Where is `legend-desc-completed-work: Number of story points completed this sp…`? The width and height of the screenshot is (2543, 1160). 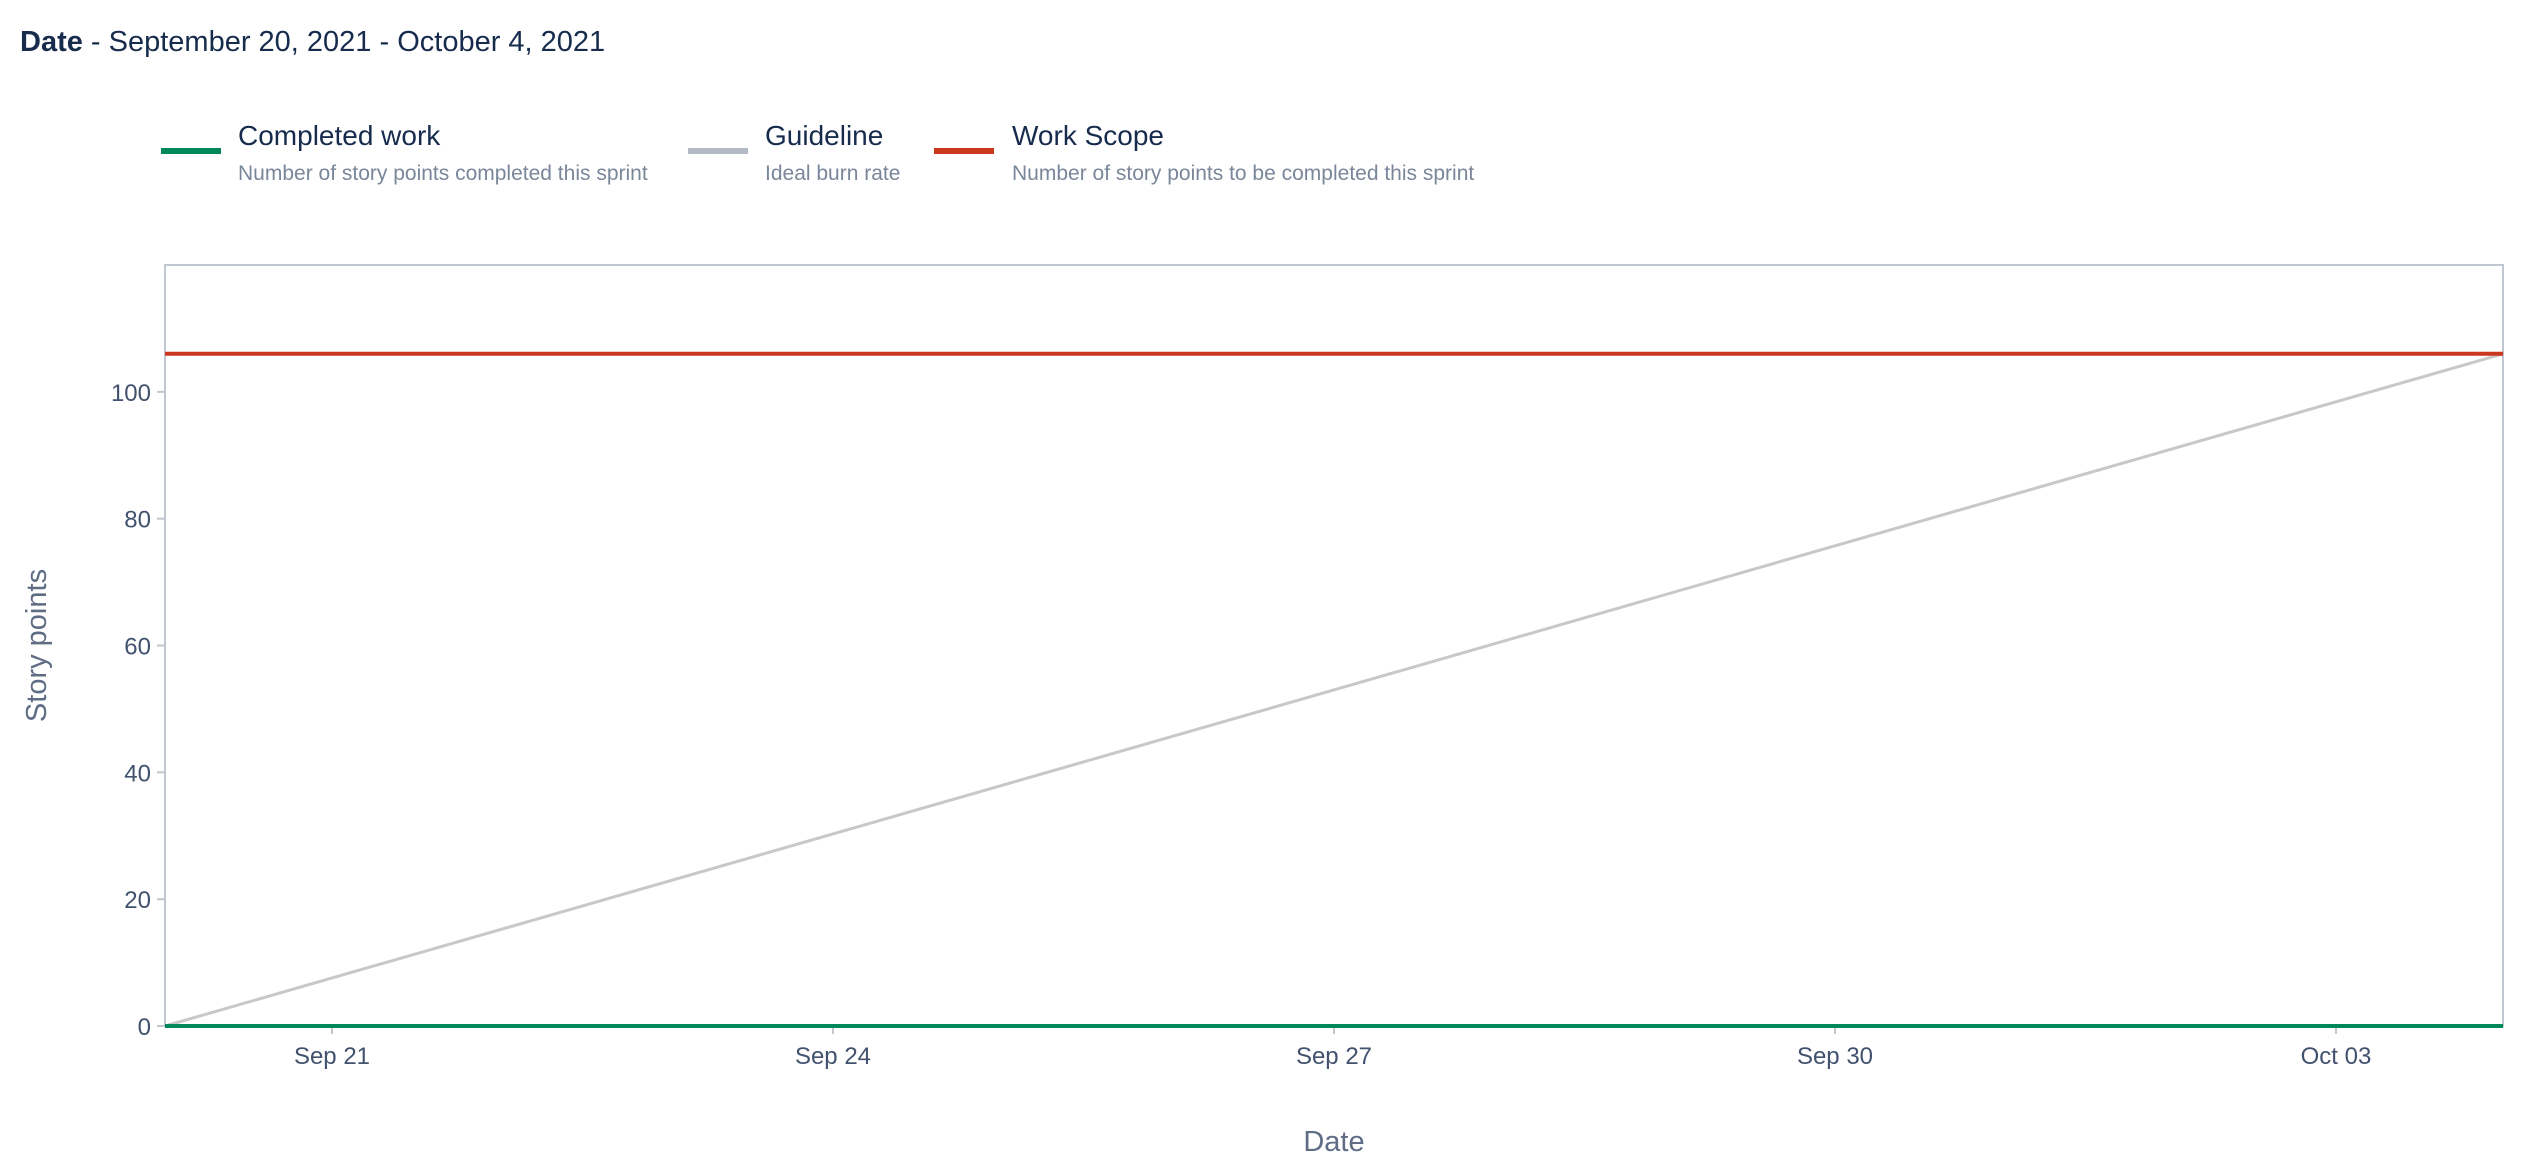
legend-desc-completed-work: Number of story points completed this sp… is located at coordinates (443, 173).